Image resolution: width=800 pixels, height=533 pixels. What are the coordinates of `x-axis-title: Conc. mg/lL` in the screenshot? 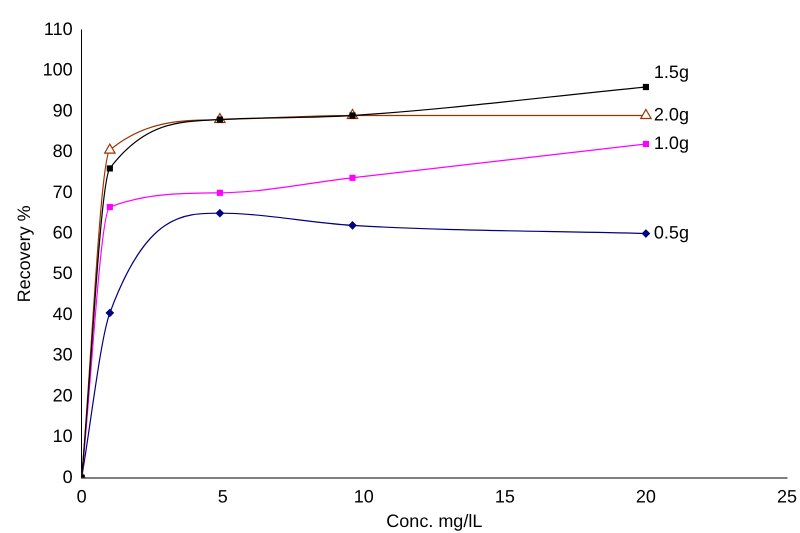 It's located at (434, 521).